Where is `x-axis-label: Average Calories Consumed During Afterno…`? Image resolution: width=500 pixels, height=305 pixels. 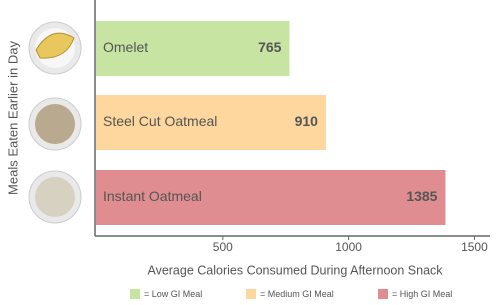
x-axis-label: Average Calories Consumed During Afterno… is located at coordinates (295, 270).